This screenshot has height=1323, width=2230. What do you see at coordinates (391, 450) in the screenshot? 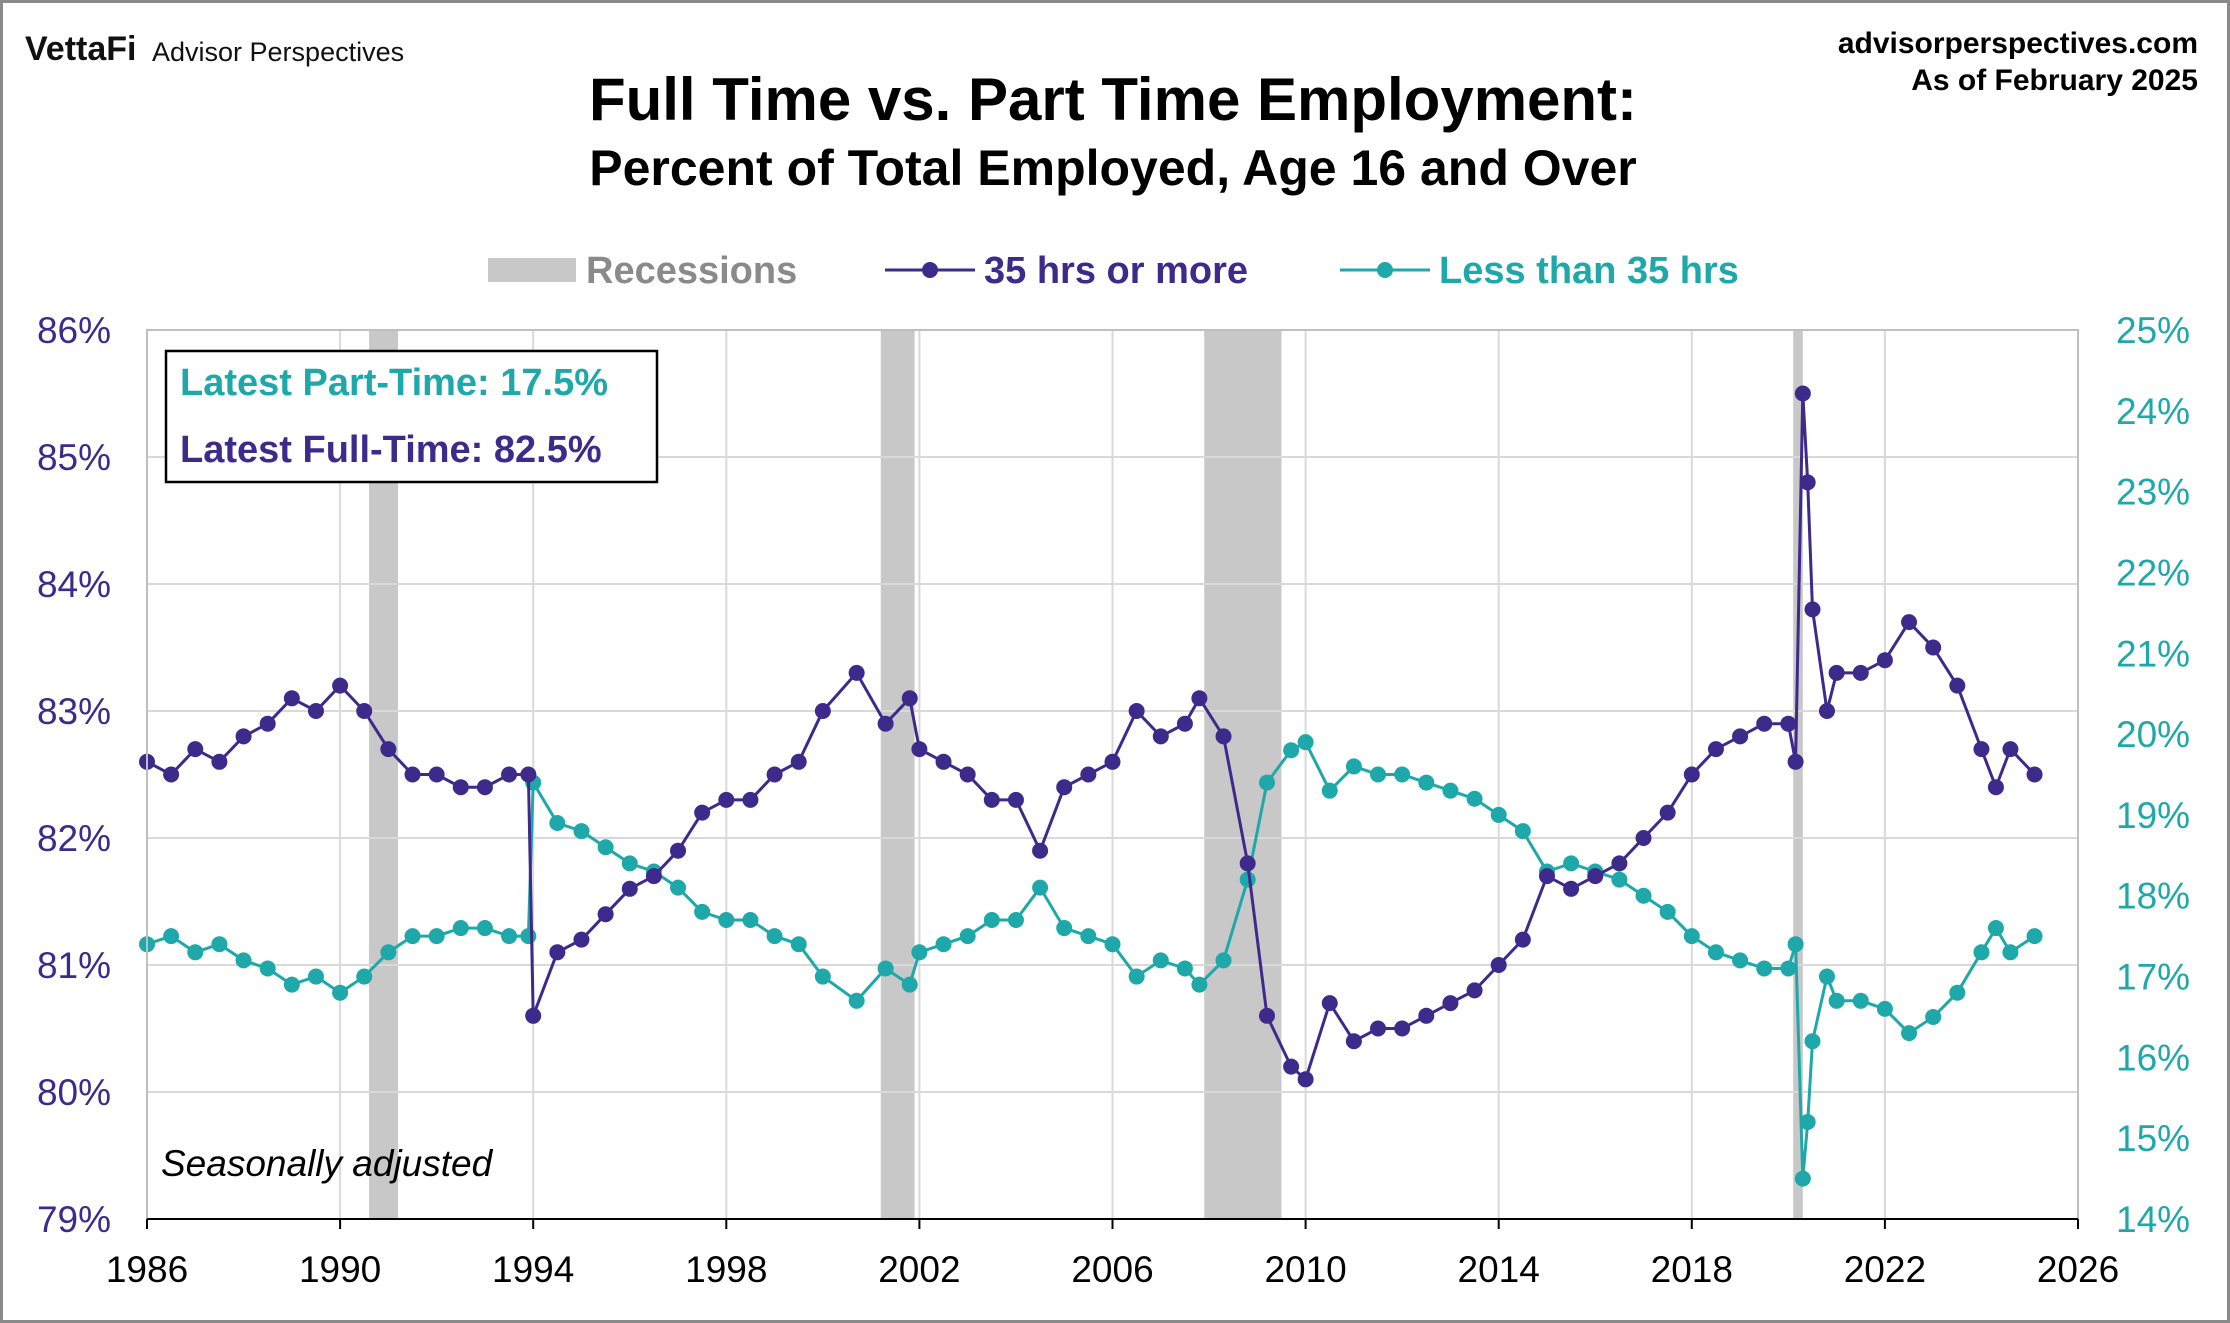
I see `latest-full-time: Latest Full-Time: 82.5%` at bounding box center [391, 450].